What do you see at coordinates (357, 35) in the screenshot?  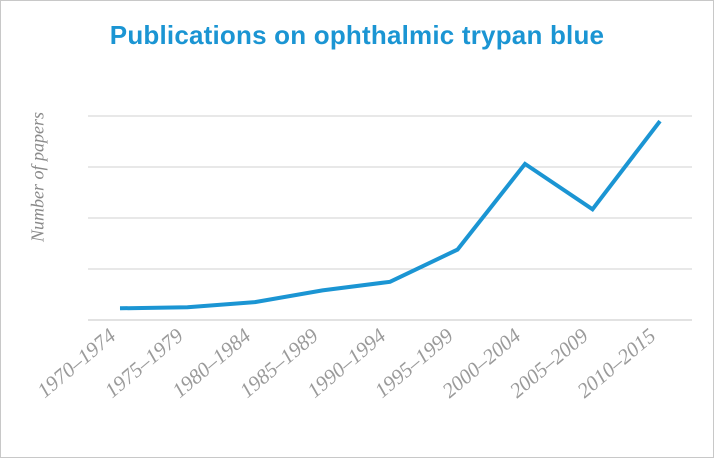 I see `chart-title: Publications on ophthalmic trypan blue` at bounding box center [357, 35].